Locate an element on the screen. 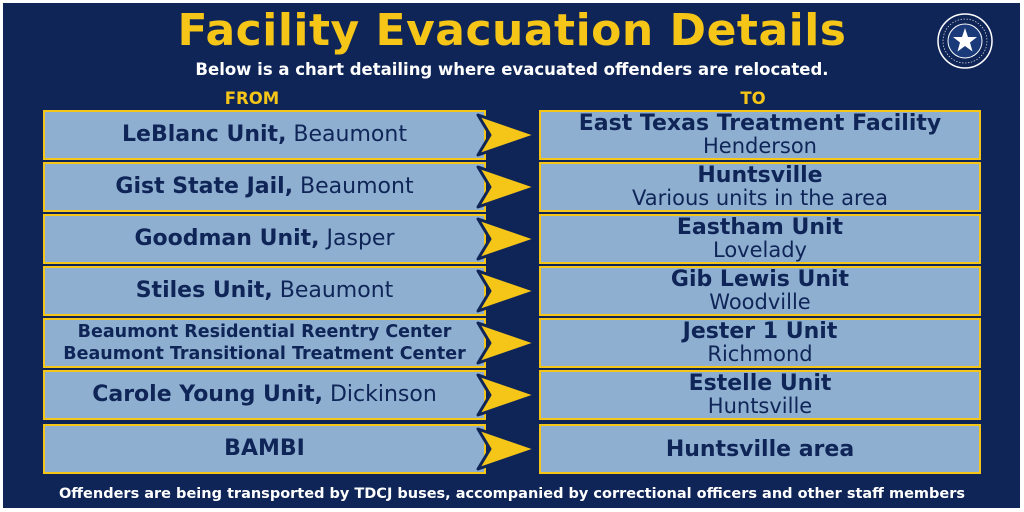 Image resolution: width=1024 pixels, height=512 pixels. from-city: Jasper is located at coordinates (357, 238).